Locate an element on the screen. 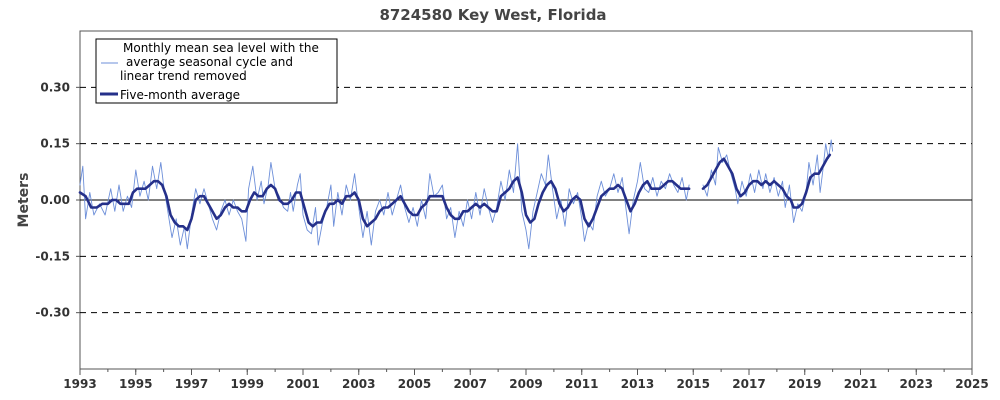 This screenshot has width=1000, height=400. y-tick-label: -0.30 is located at coordinates (52, 313).